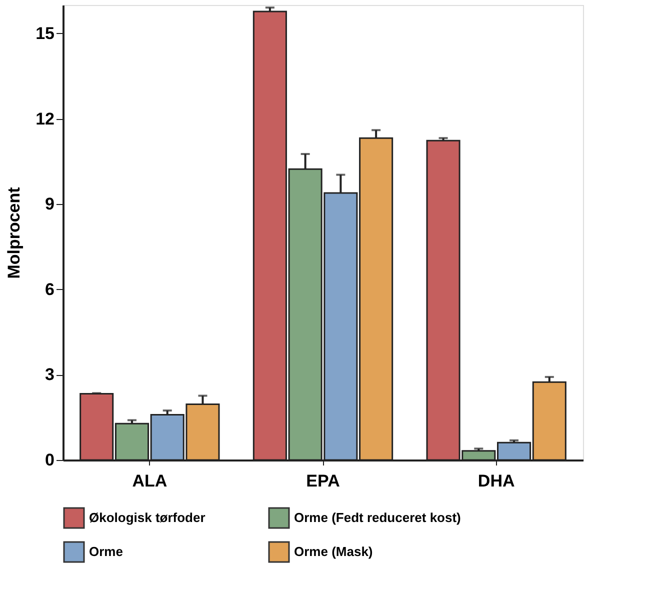  What do you see at coordinates (377, 517) in the screenshot?
I see `legend-label: Orme (Fedt reduceret kost)` at bounding box center [377, 517].